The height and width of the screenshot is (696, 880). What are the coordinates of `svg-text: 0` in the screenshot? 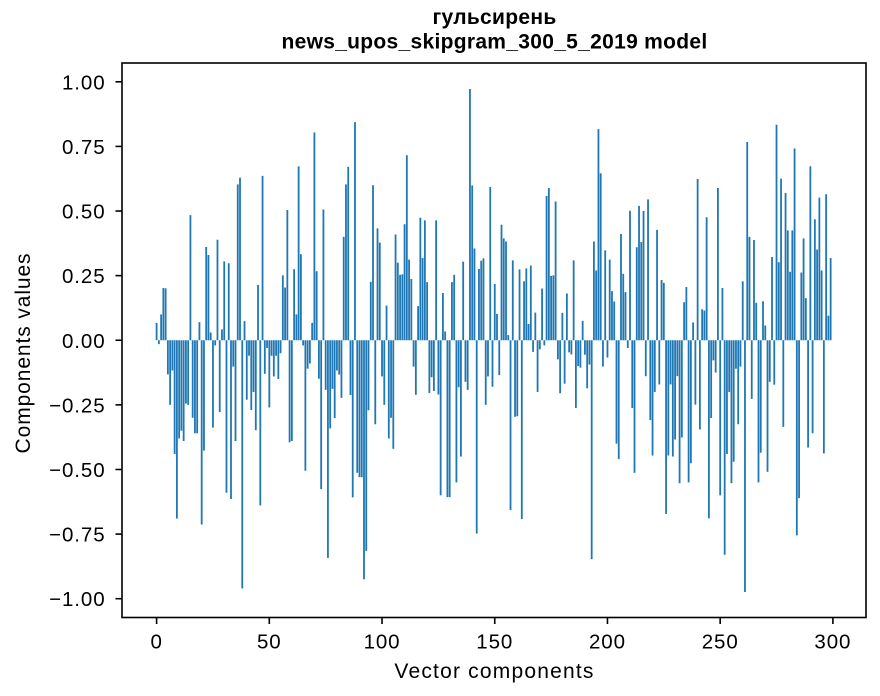 It's located at (156, 642).